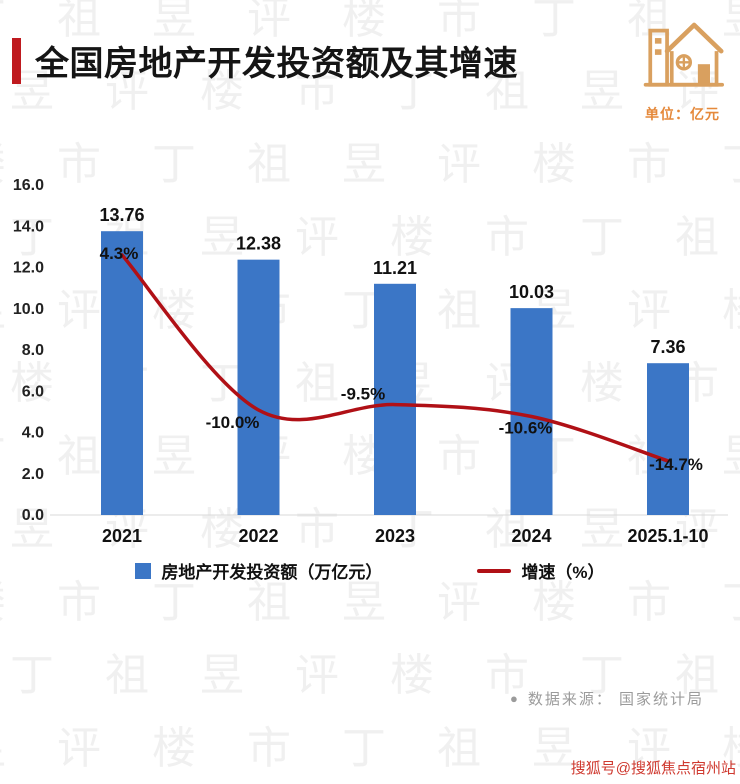  I want to click on header: 全国房地产开发投资额及其增速, so click(265, 60).